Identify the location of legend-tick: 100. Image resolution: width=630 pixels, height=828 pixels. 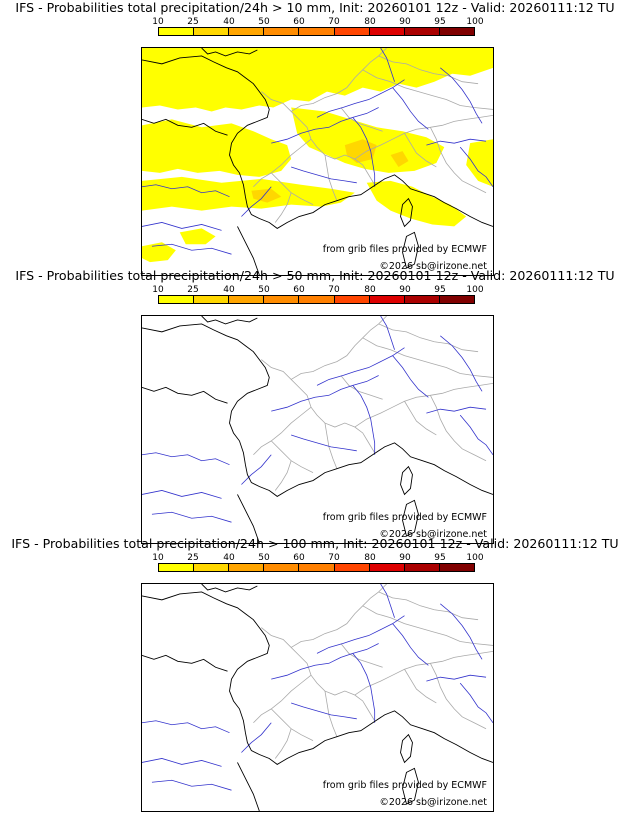
(475, 558).